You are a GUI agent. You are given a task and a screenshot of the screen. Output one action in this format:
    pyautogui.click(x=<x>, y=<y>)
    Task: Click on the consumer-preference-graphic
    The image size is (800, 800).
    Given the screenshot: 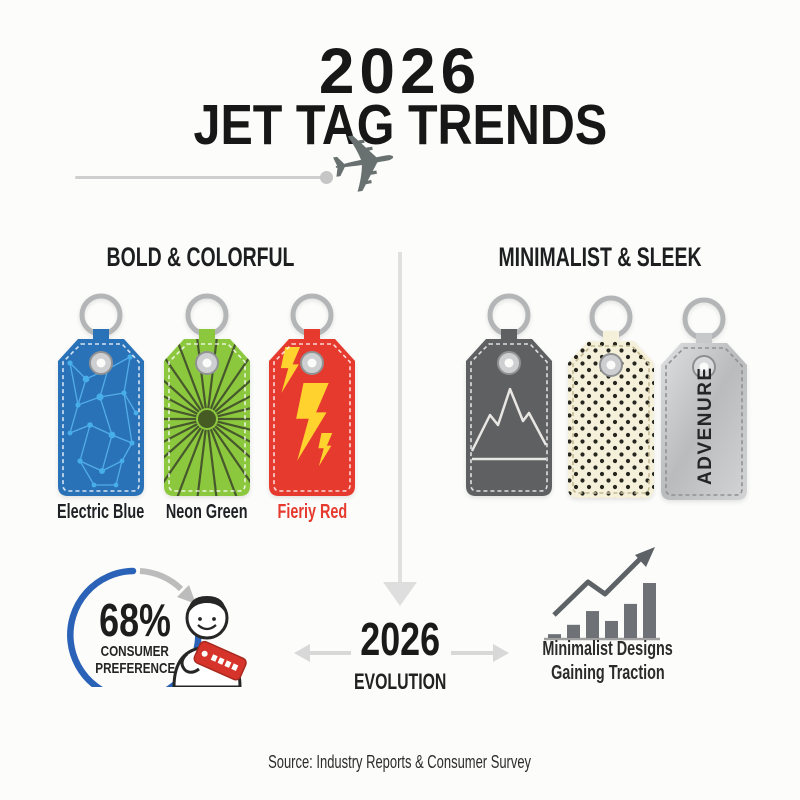 What is the action you would take?
    pyautogui.click(x=157, y=627)
    